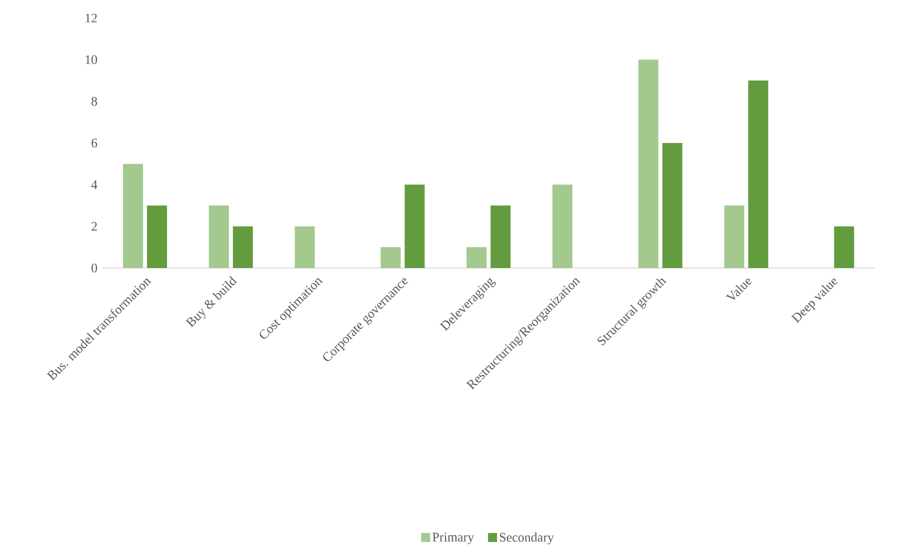 The image size is (924, 551). Describe the element at coordinates (527, 538) in the screenshot. I see `legend-label: Secondary` at that location.